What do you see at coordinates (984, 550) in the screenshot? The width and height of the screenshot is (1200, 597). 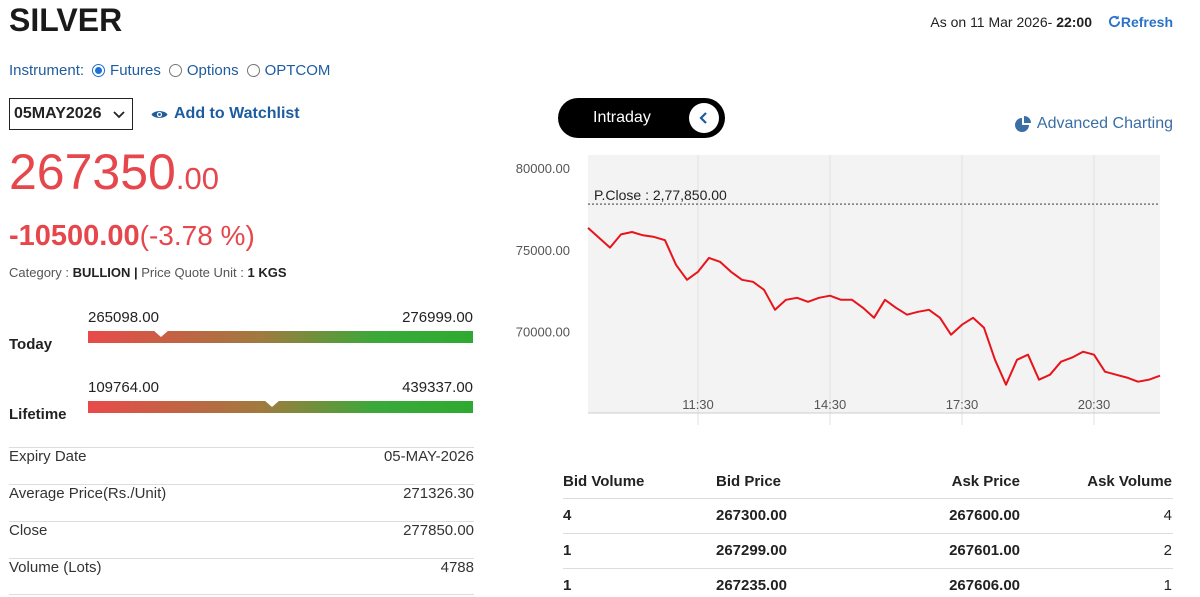 I see `order-book-cell: 267601.00` at bounding box center [984, 550].